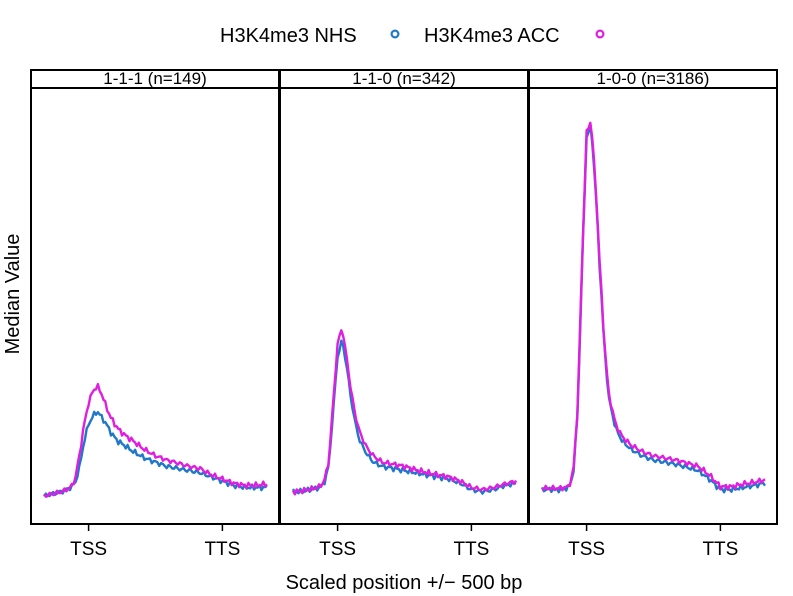 The width and height of the screenshot is (793, 596). Describe the element at coordinates (154, 78) in the screenshot. I see `panel-strip-label-0: 1-1-1 (n=149)` at that location.